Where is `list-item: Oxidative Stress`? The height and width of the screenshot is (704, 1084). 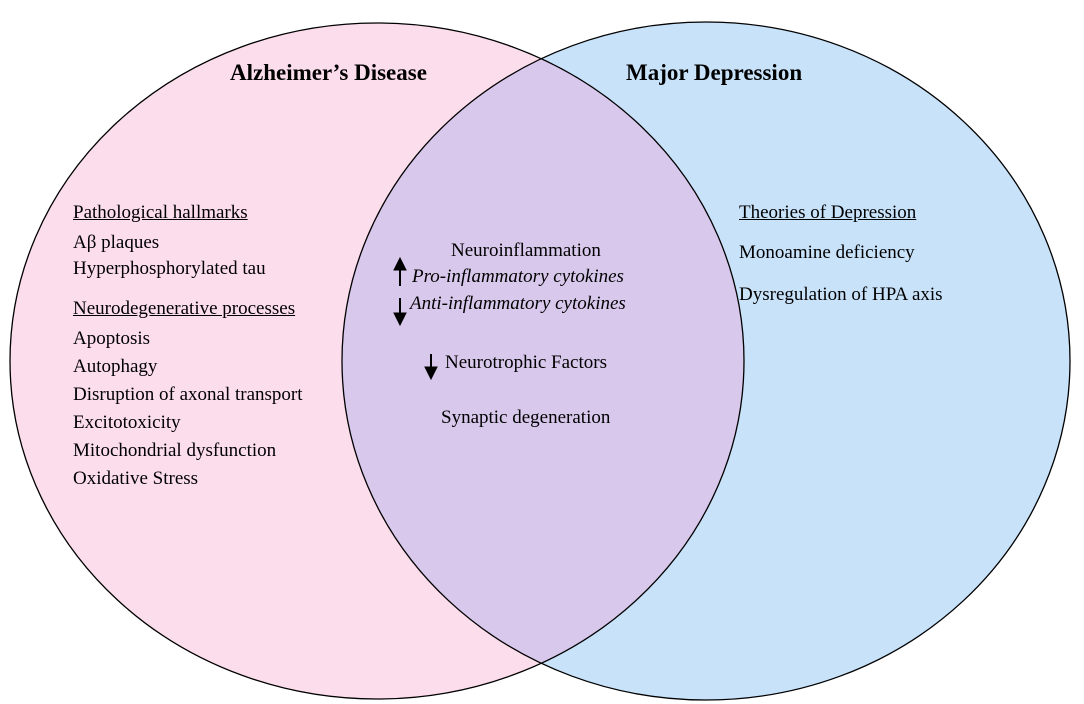 list-item: Oxidative Stress is located at coordinates (136, 478).